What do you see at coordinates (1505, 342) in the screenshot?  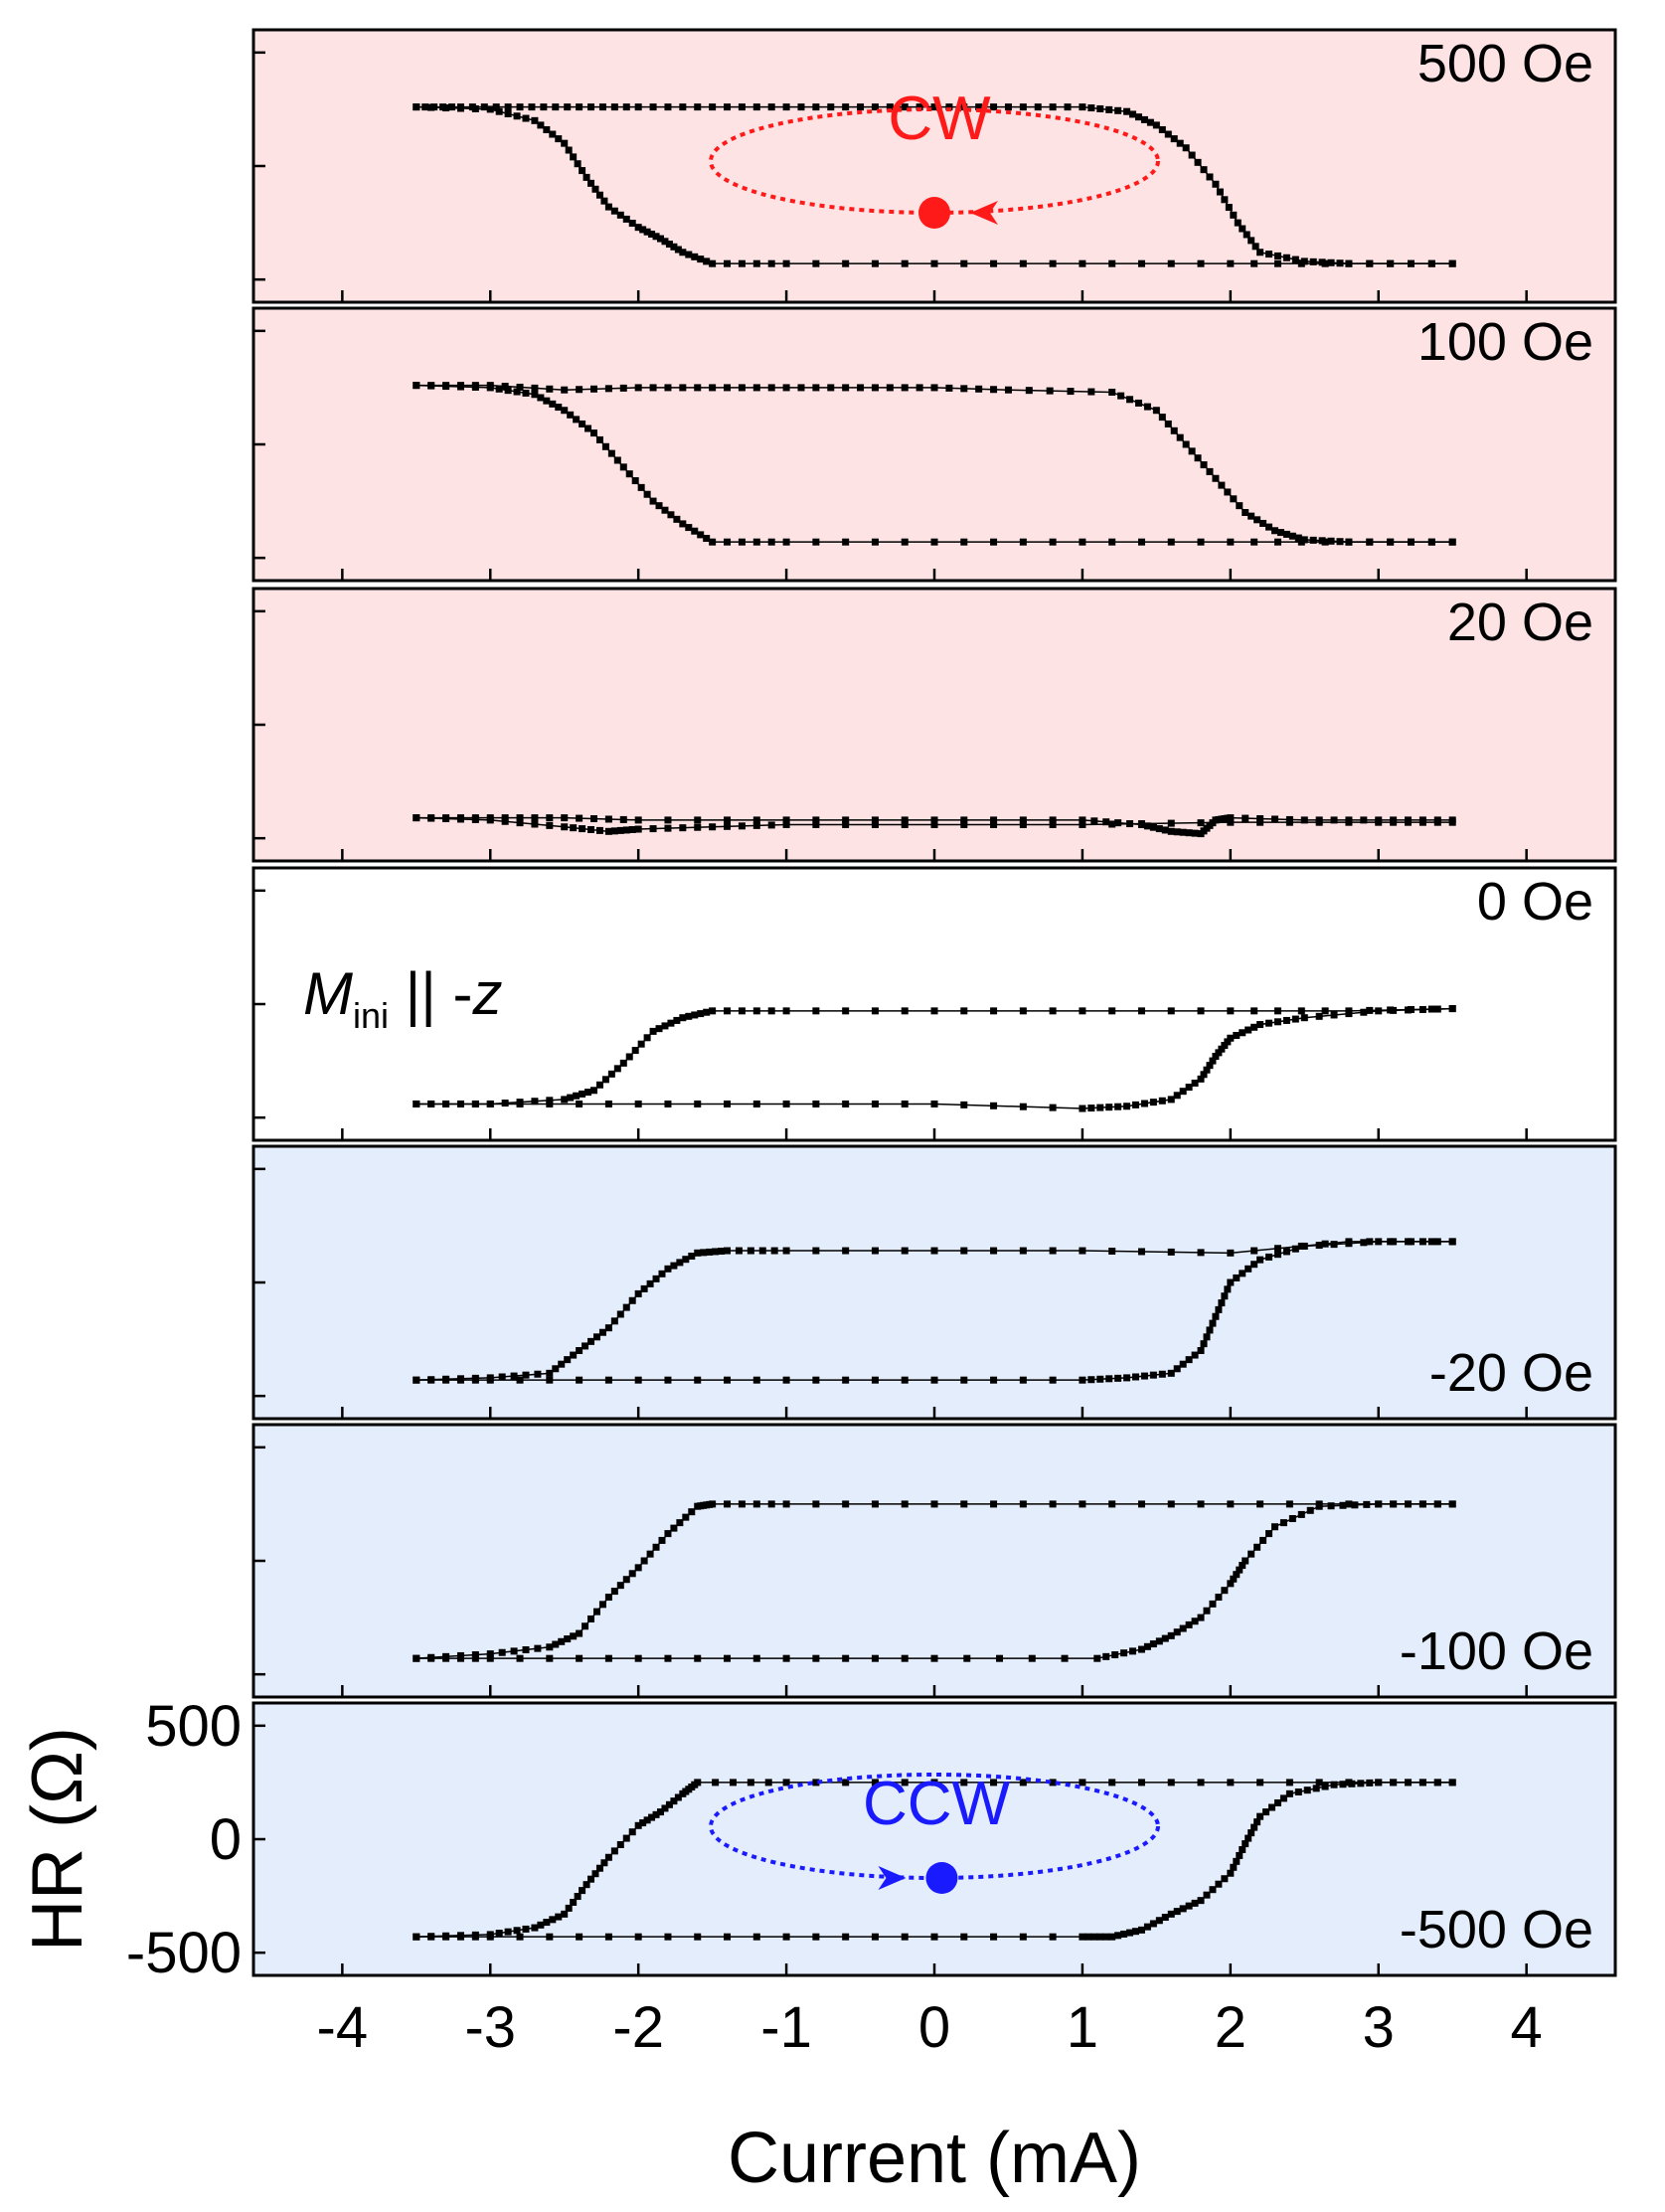 I see `field-label: 100 Oe` at bounding box center [1505, 342].